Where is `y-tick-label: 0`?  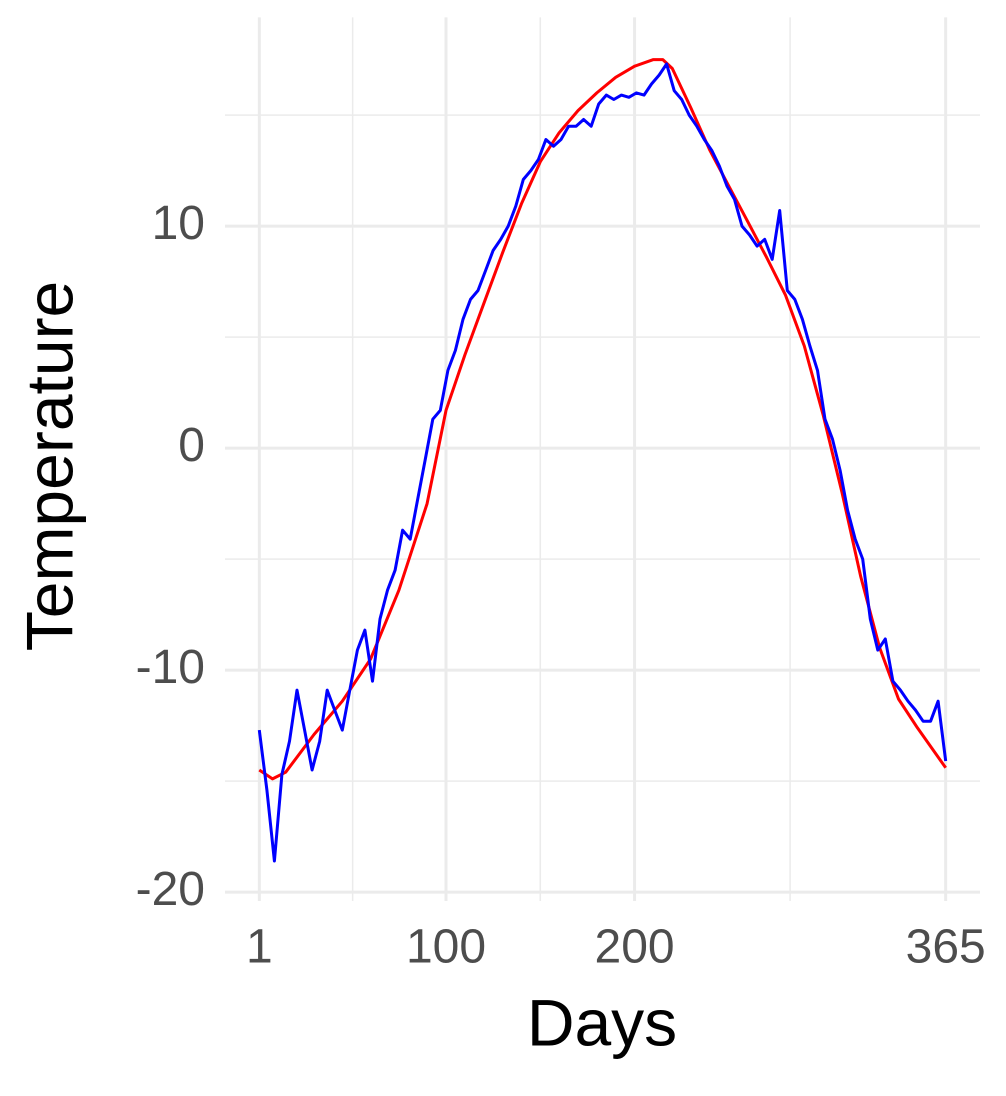 y-tick-label: 0 is located at coordinates (191, 445).